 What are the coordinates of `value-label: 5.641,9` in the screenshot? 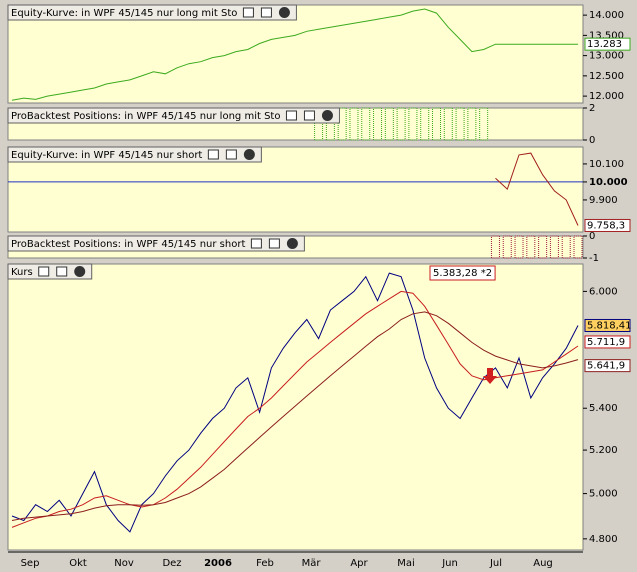 It's located at (607, 366).